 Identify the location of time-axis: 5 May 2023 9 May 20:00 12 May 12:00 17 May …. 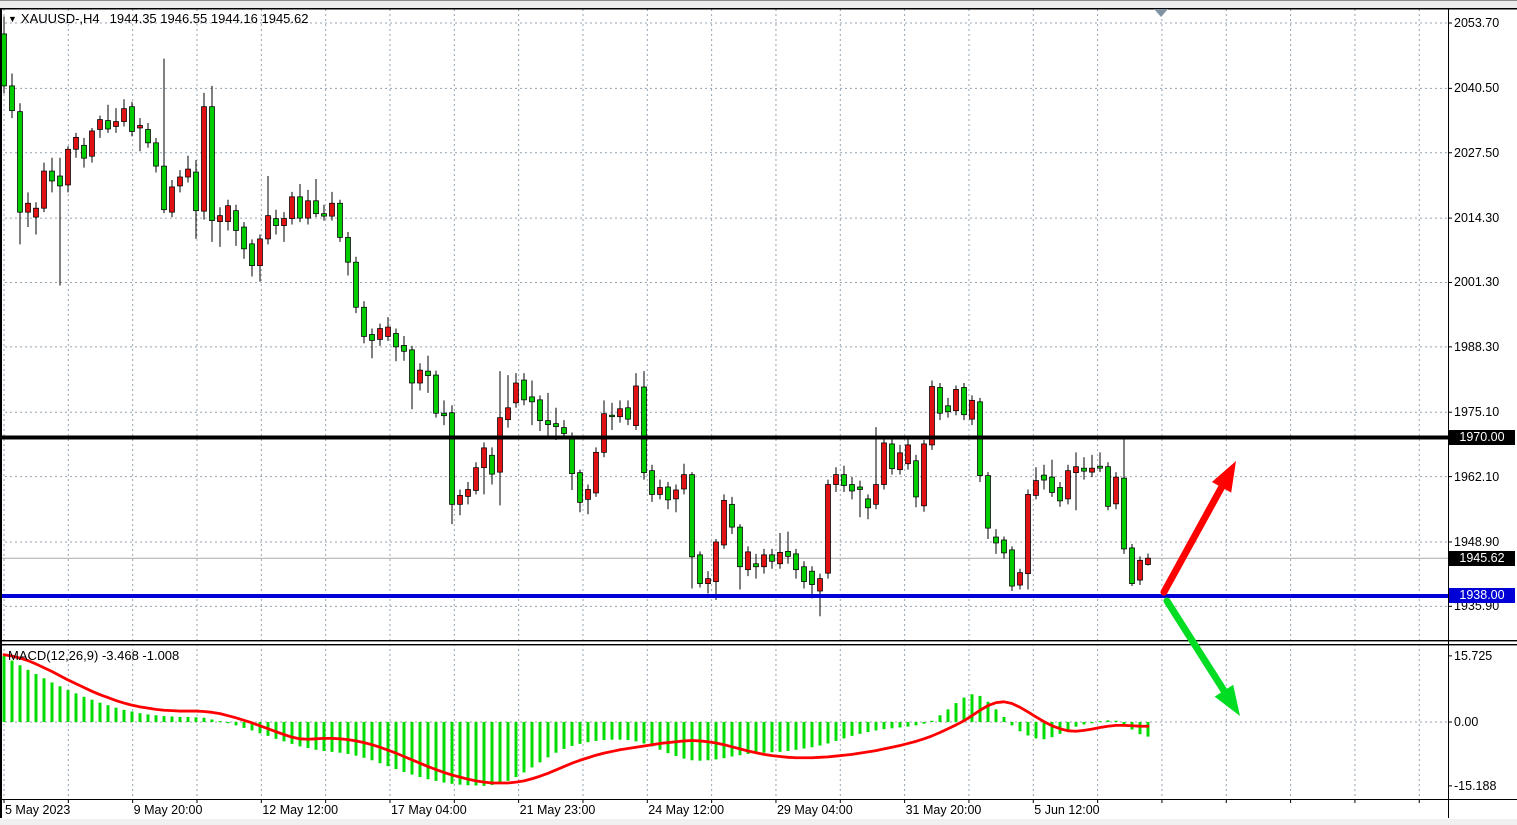
(724, 809).